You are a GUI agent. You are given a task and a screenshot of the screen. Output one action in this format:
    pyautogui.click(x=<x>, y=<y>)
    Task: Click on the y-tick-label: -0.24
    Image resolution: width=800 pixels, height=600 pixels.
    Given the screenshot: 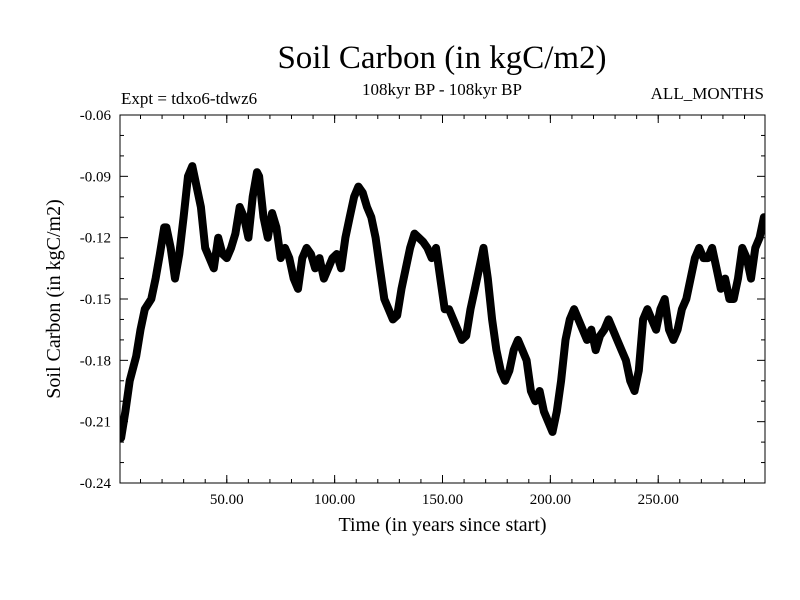 What is the action you would take?
    pyautogui.click(x=96, y=484)
    